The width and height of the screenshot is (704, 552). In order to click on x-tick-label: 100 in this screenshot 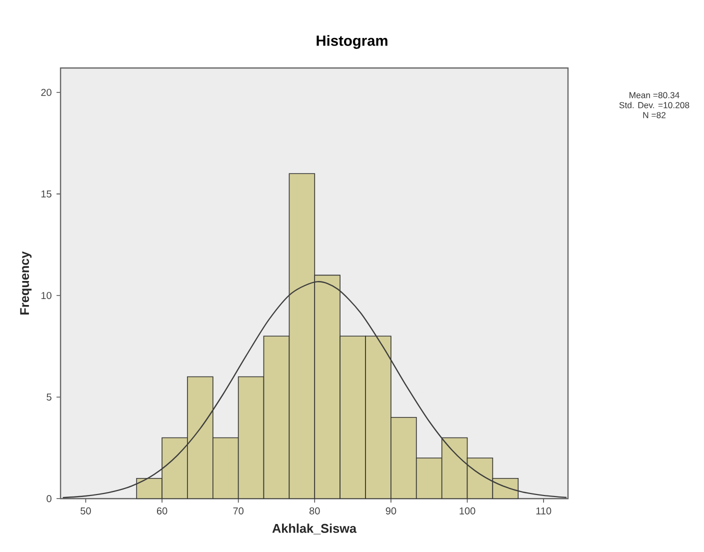, I will do `click(468, 510)`.